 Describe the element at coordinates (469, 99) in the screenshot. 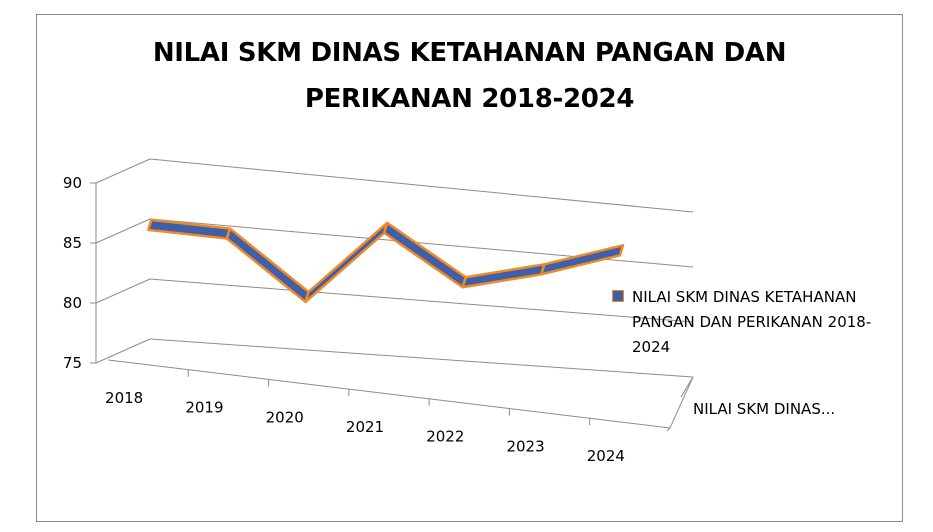

I see `chart-title-line-2: PERIKANAN 2018-2024` at that location.